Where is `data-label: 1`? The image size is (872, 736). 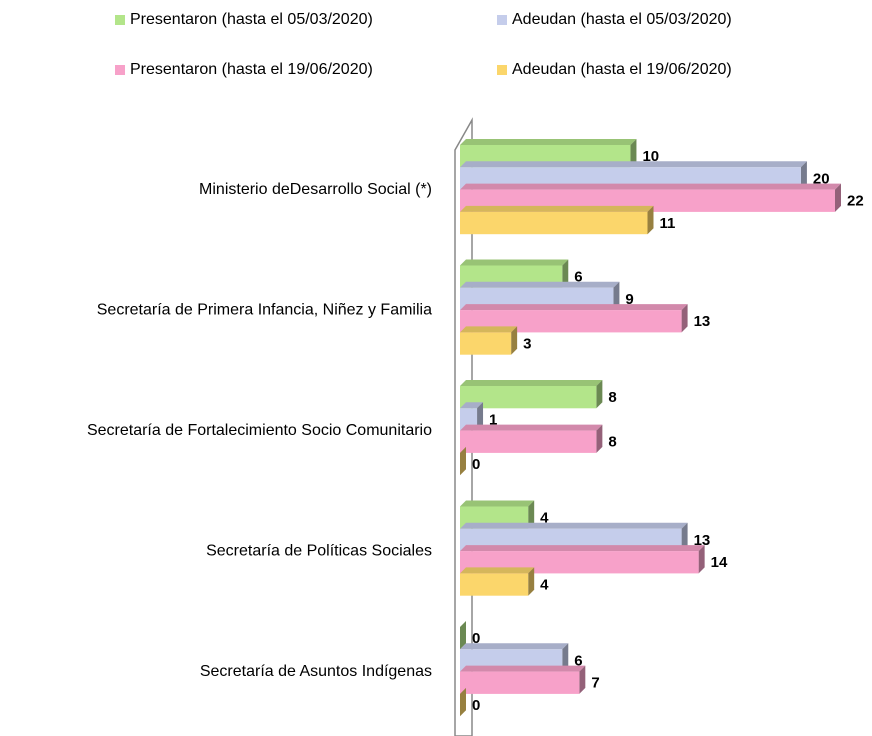
data-label: 1 is located at coordinates (493, 419).